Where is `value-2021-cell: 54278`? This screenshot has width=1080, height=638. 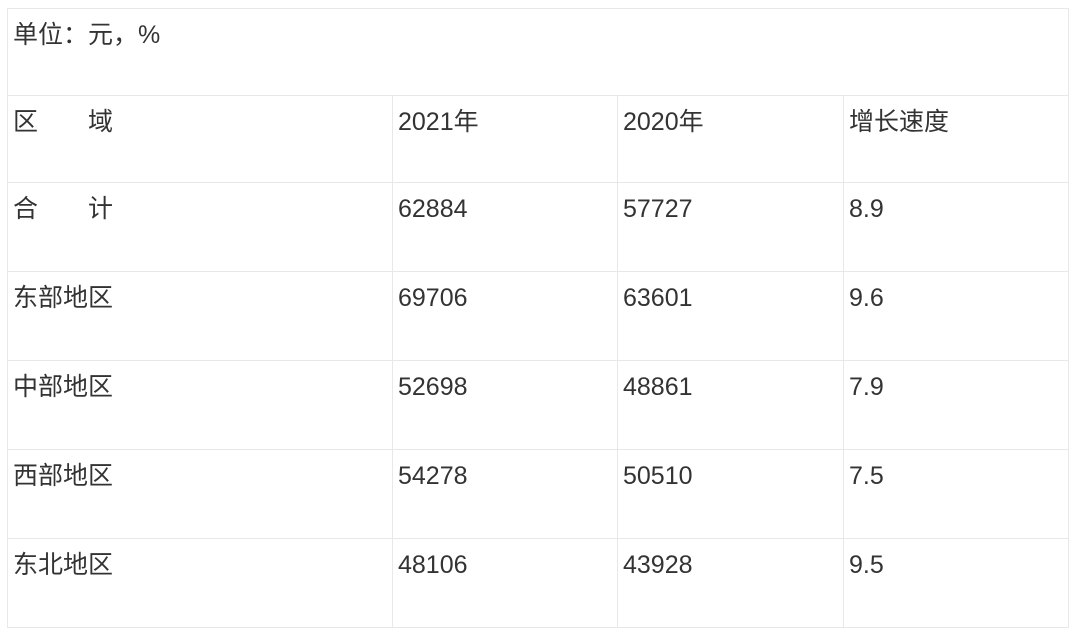 value-2021-cell: 54278 is located at coordinates (505, 494).